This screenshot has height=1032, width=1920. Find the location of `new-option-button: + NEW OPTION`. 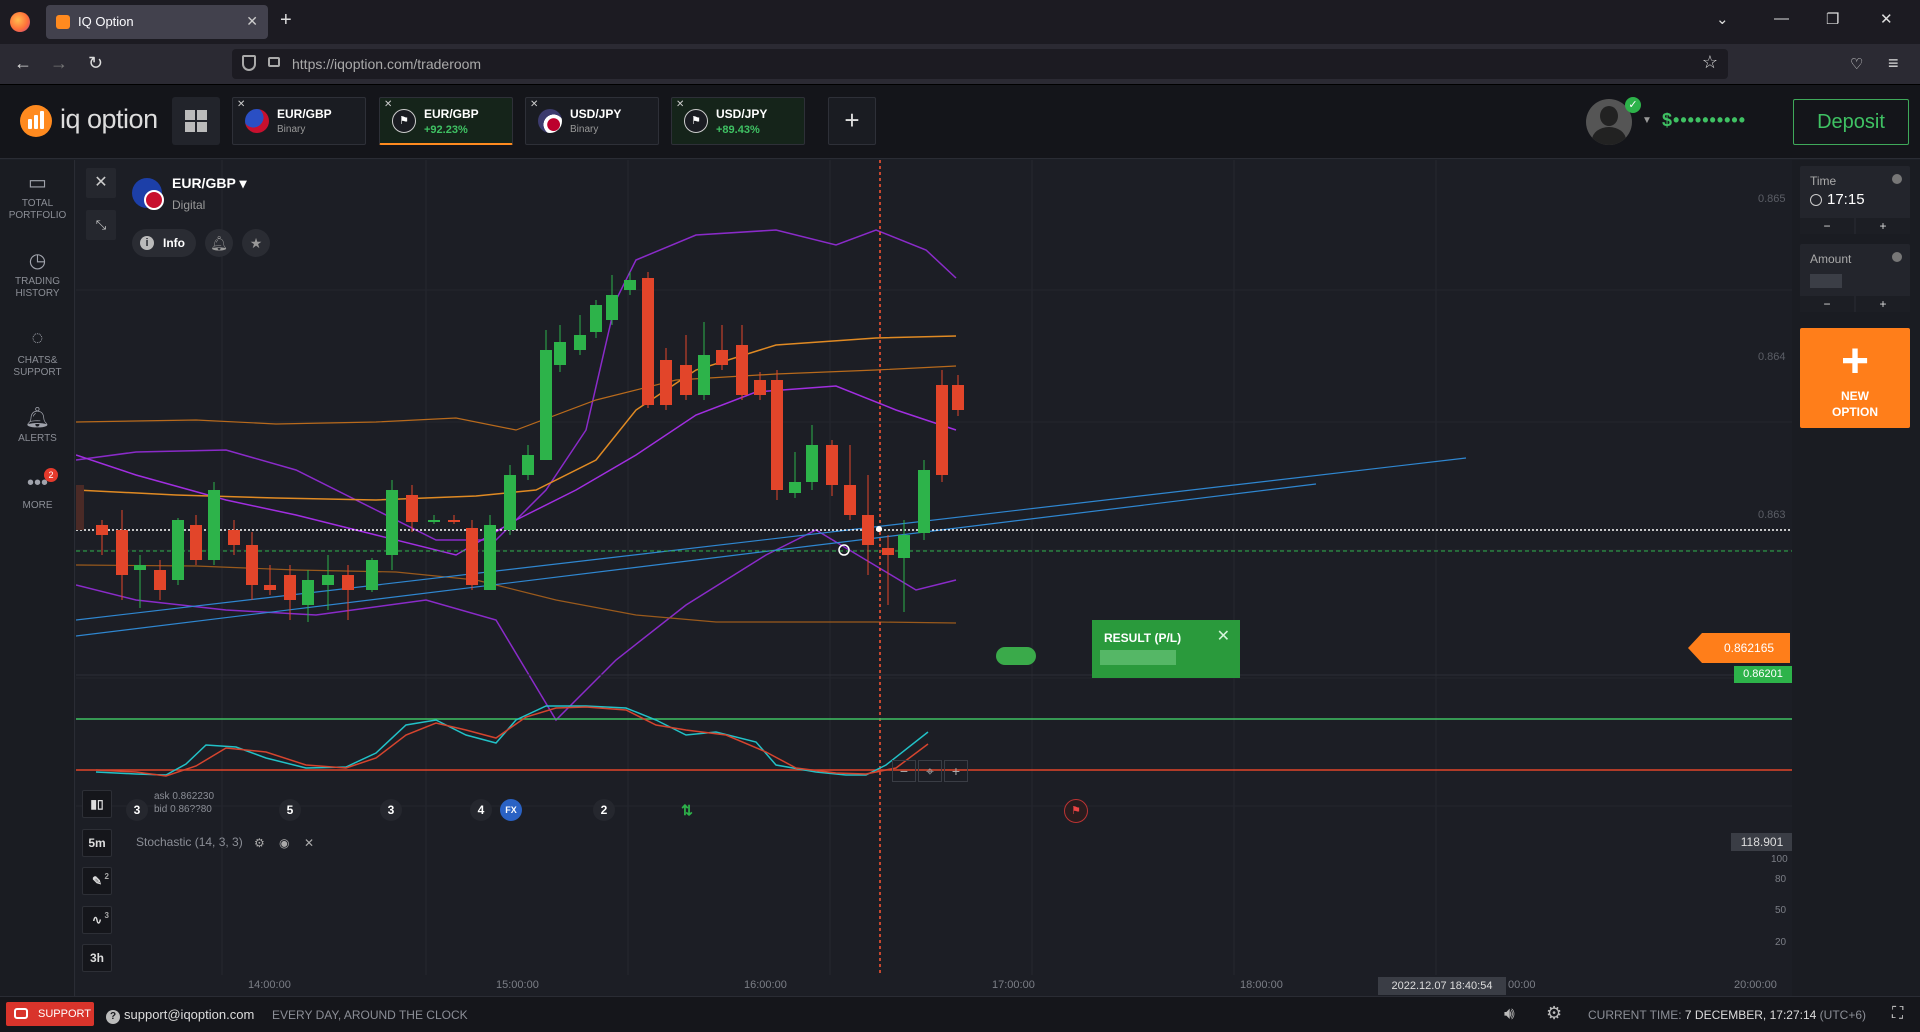

new-option-button: + NEW OPTION is located at coordinates (1855, 378).